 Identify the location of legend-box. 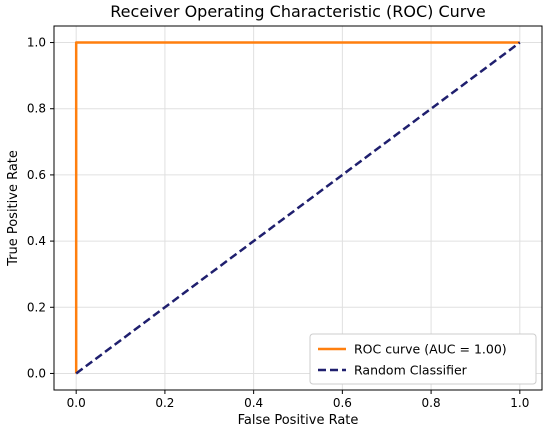
(423, 359).